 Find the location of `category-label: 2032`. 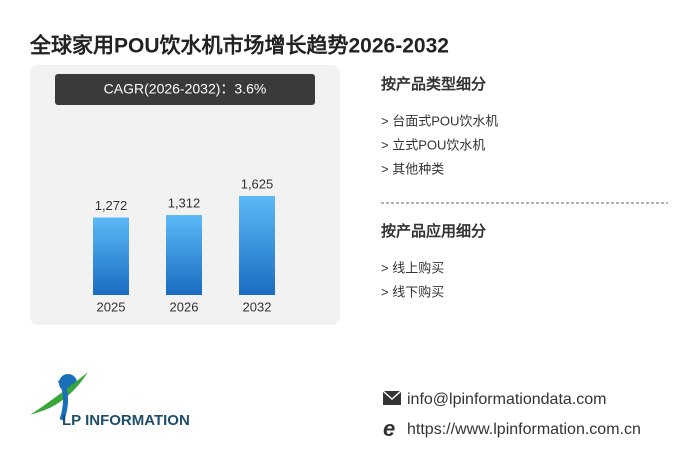

category-label: 2032 is located at coordinates (257, 306).